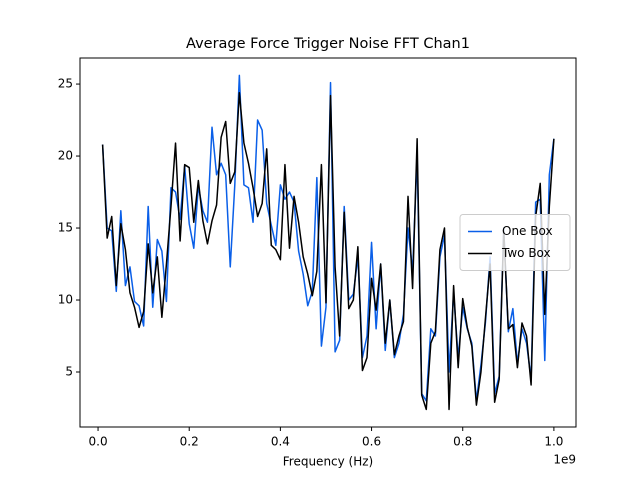  What do you see at coordinates (328, 462) in the screenshot?
I see `x-axis-label: Frequency (Hz)` at bounding box center [328, 462].